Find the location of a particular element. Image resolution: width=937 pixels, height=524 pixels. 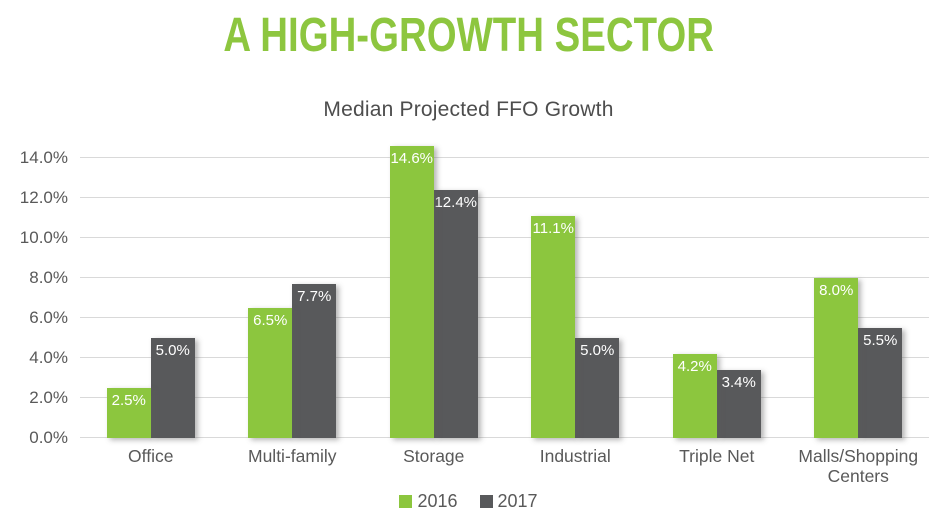

bar-group-storage: 14.6% 12.4% is located at coordinates (434, 288).